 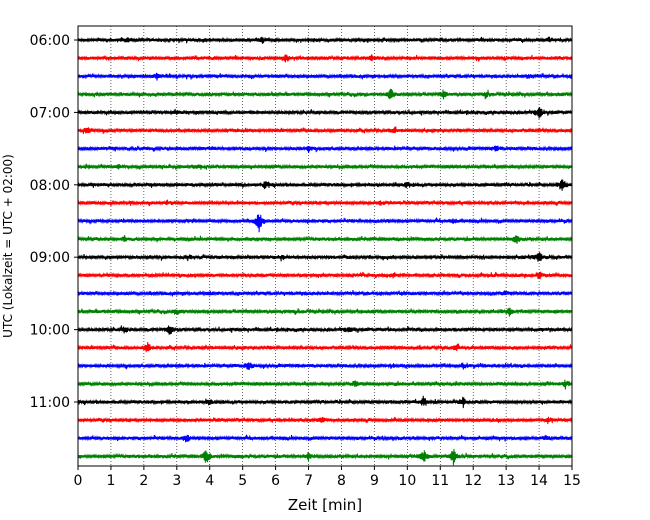 I want to click on x-tick-label-5: 5, so click(x=242, y=481).